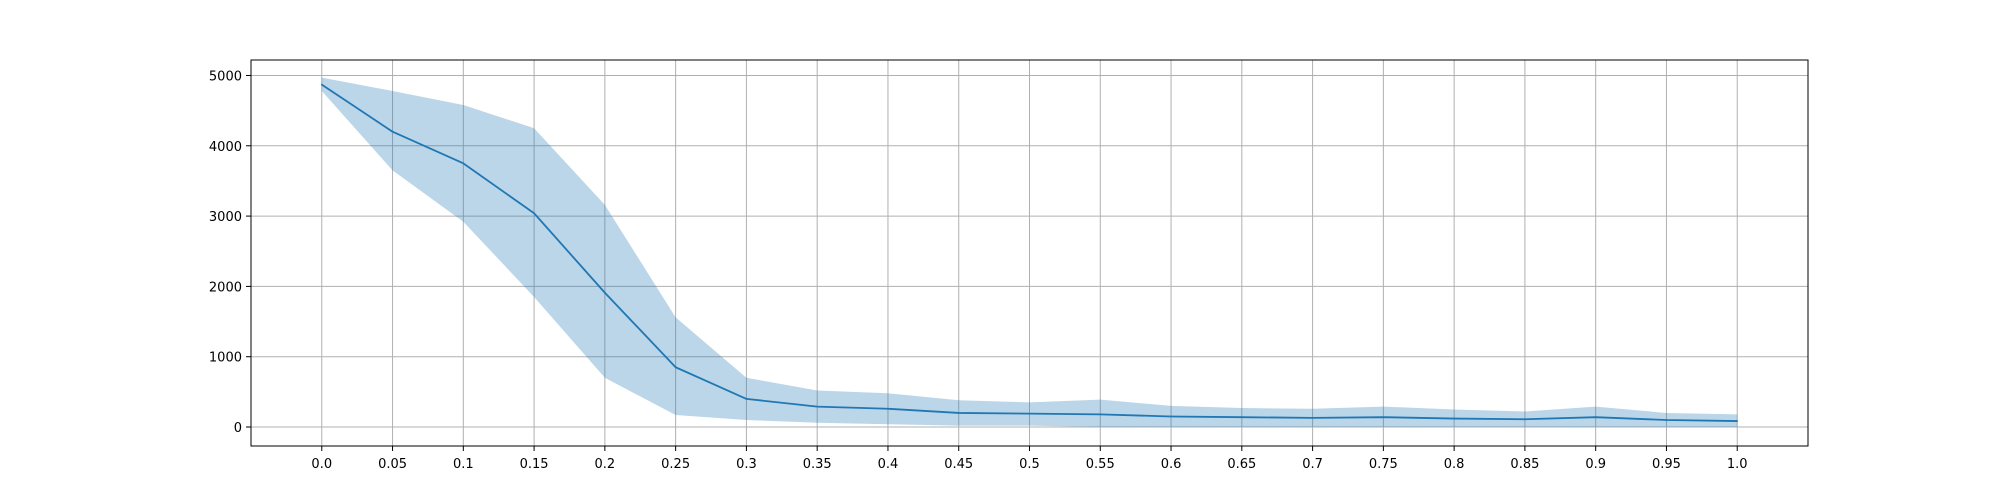 This screenshot has height=500, width=2000. What do you see at coordinates (225, 287) in the screenshot?
I see `y-tick-label: 2000` at bounding box center [225, 287].